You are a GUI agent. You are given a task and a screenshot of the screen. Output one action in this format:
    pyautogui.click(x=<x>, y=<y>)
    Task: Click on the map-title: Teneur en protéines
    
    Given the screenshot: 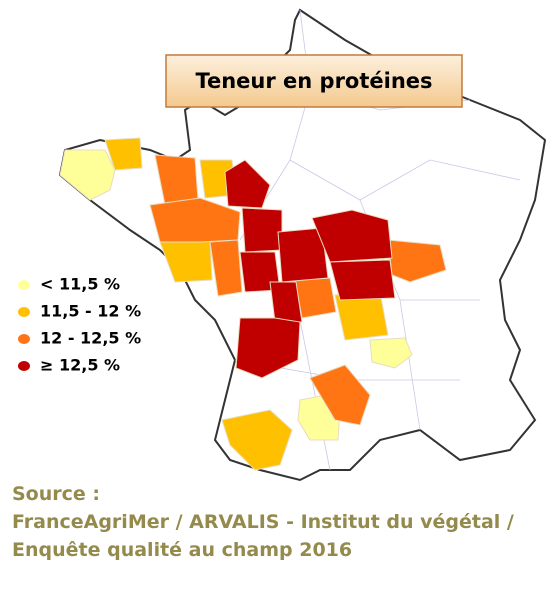 What is the action you would take?
    pyautogui.click(x=313, y=81)
    